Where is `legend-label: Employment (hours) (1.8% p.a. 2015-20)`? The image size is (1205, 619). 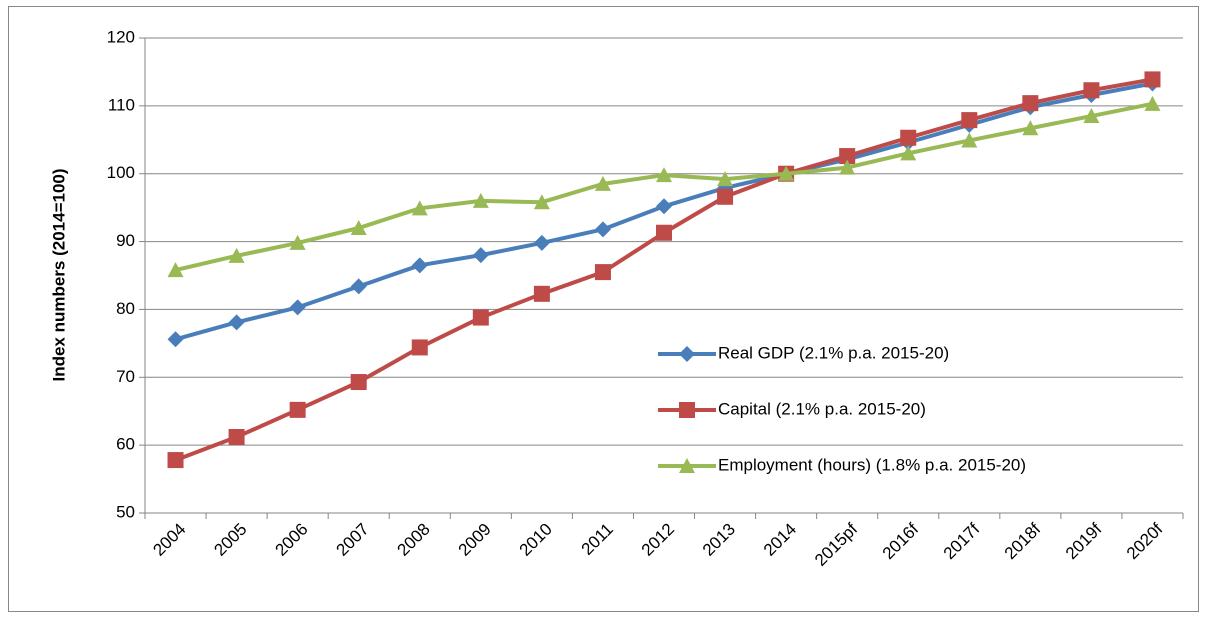 legend-label: Employment (hours) (1.8% p.a. 2015-20) is located at coordinates (872, 464).